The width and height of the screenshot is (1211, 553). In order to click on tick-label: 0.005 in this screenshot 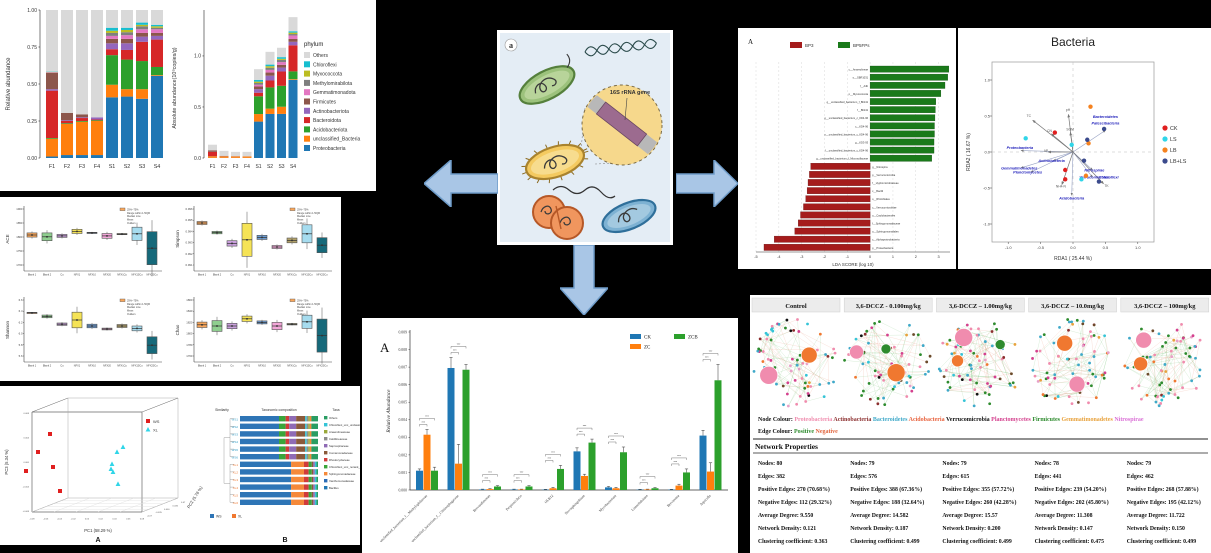, I will do `click(402, 403)`.